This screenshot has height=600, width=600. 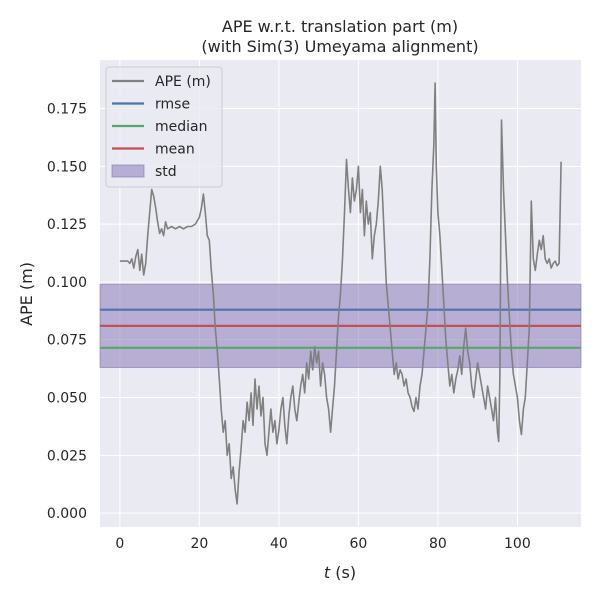 What do you see at coordinates (26, 294) in the screenshot?
I see `y-axis-label: APE (m)` at bounding box center [26, 294].